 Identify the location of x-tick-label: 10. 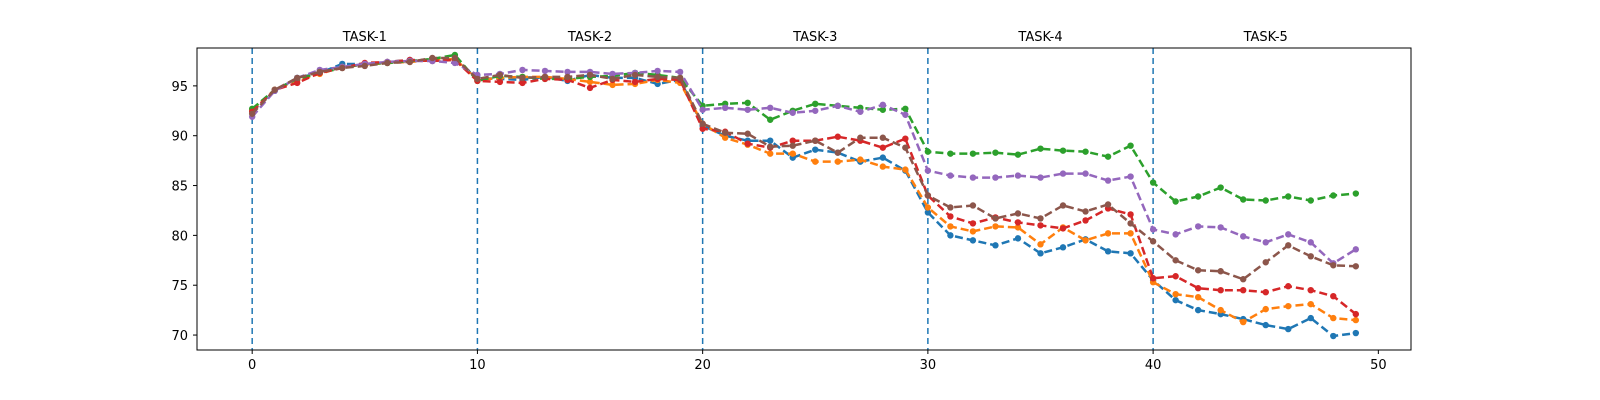
(477, 365).